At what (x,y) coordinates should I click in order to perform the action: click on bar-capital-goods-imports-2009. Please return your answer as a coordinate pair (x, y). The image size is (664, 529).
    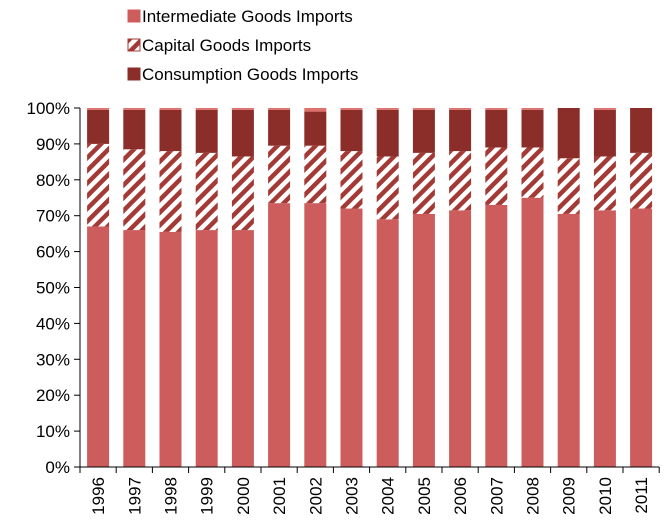
    Looking at the image, I should click on (568, 186).